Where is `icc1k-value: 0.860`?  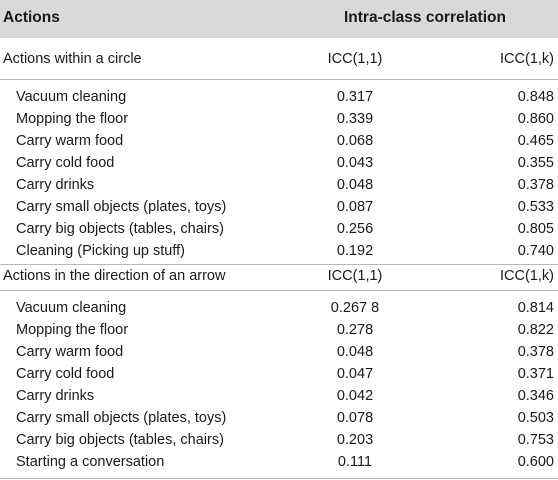
icc1k-value: 0.860 is located at coordinates (535, 119).